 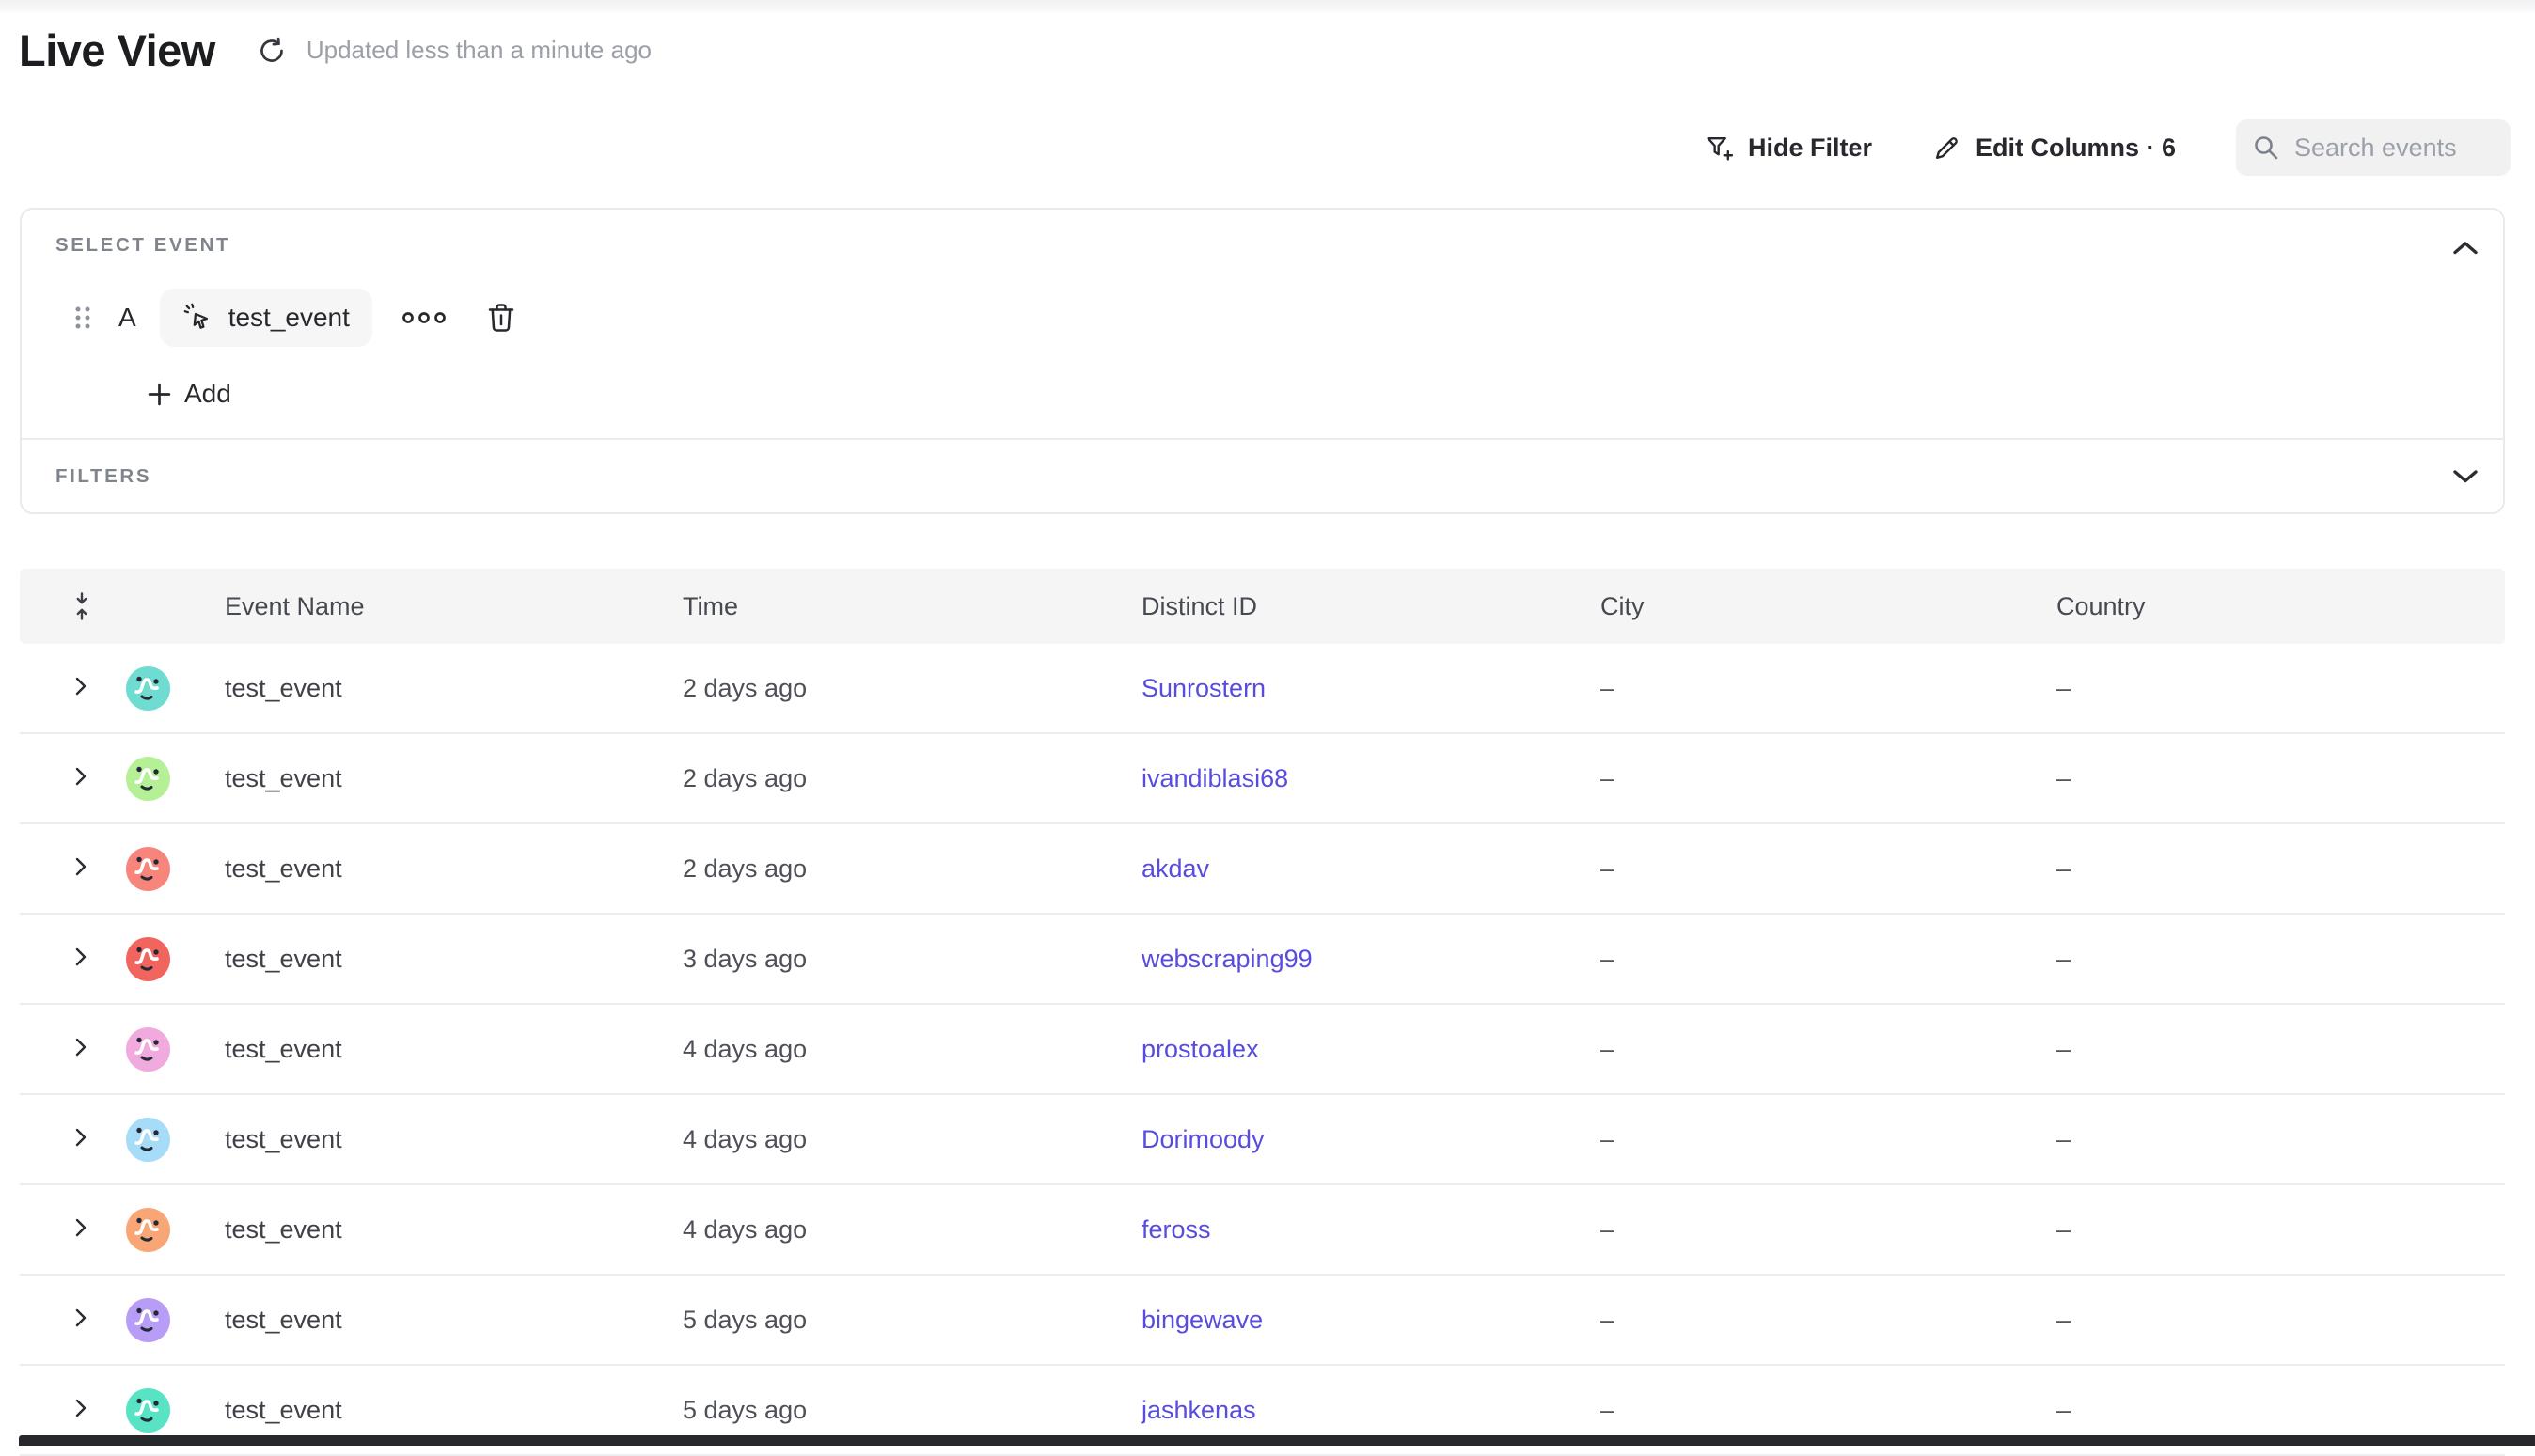 What do you see at coordinates (295, 605) in the screenshot?
I see `header-cell-event-name: Event Name` at bounding box center [295, 605].